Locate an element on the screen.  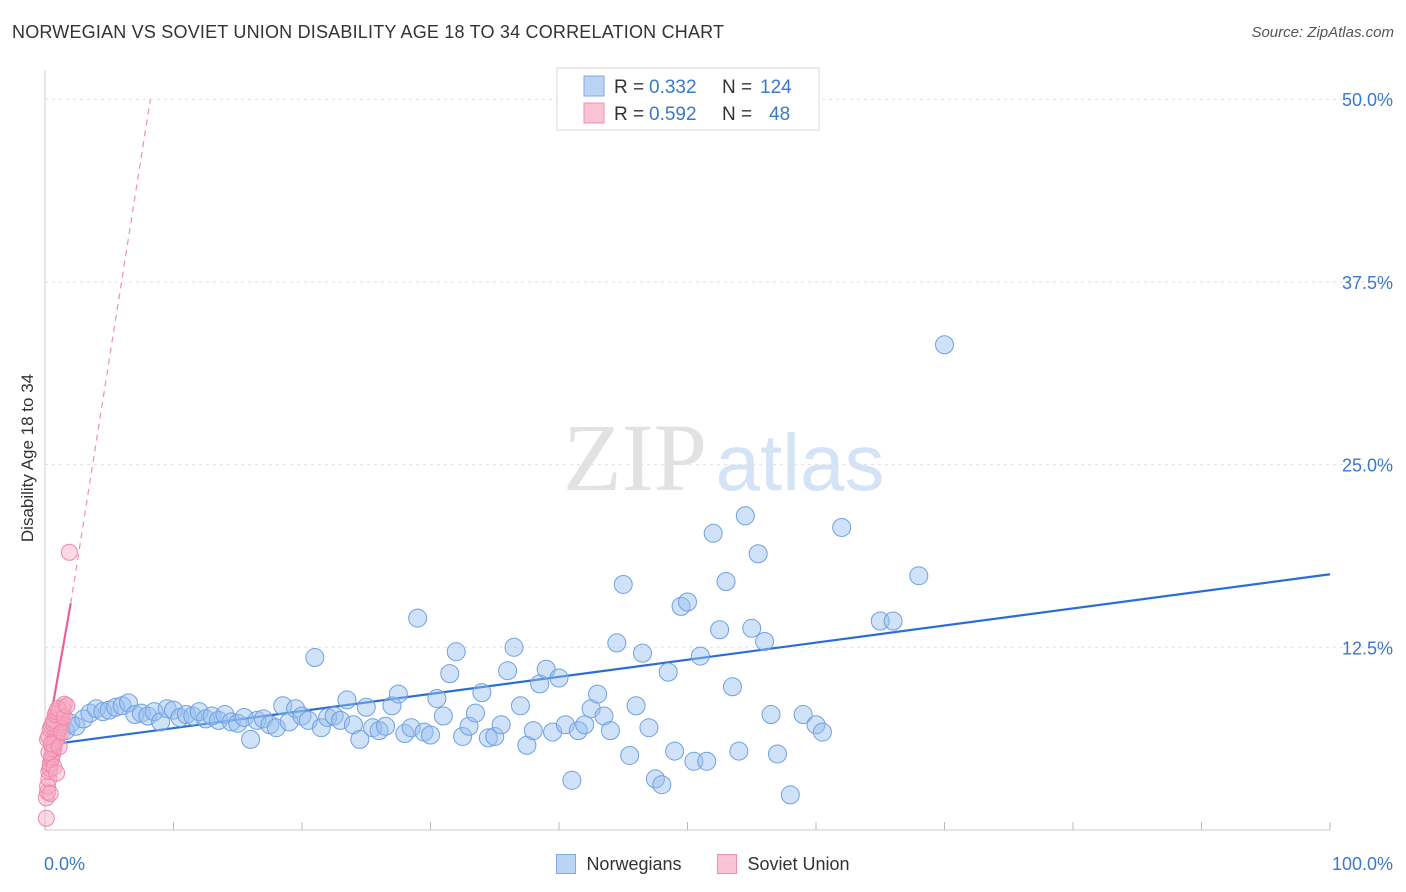
legend-top: R = 0.332 N = 124 R = 0.592 N = 48 is located at coordinates (688, 99).